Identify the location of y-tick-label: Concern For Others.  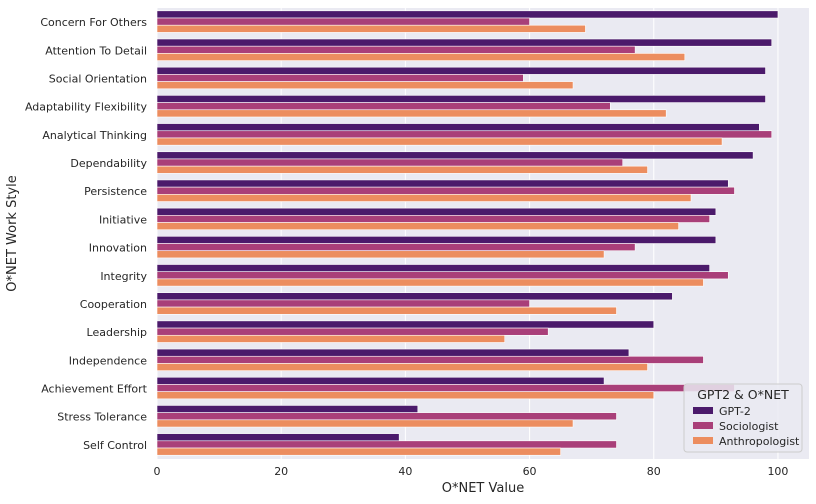
(93, 22).